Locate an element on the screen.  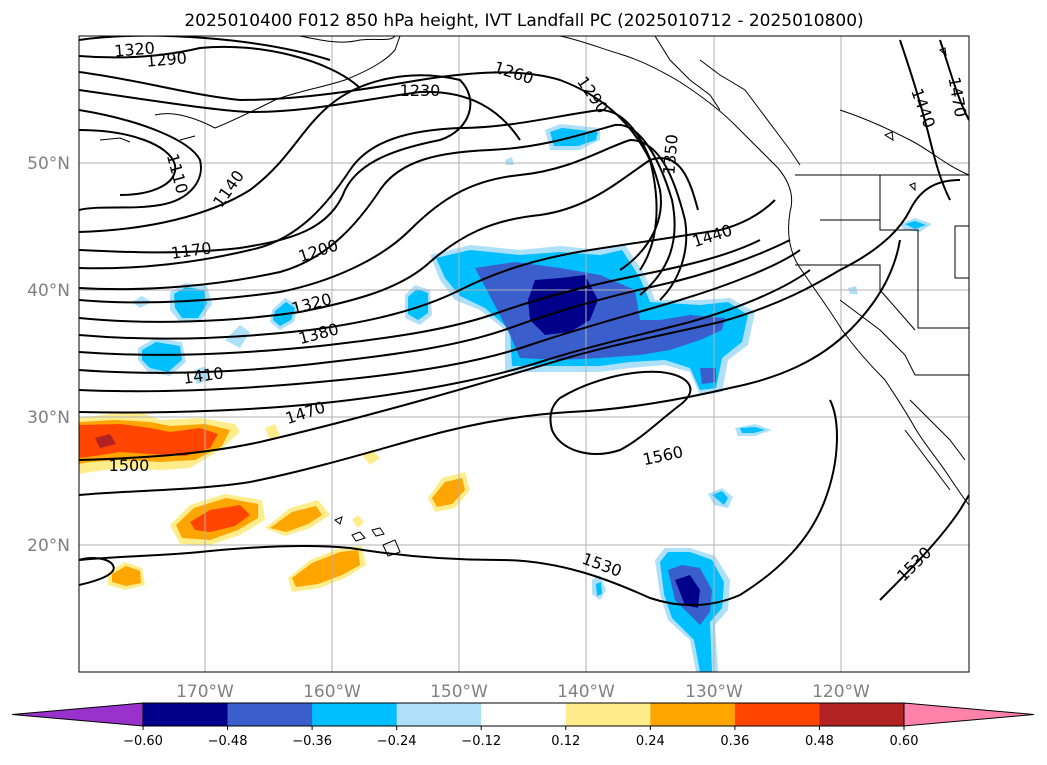
colorbar-tick-label: 0.60 is located at coordinates (904, 741).